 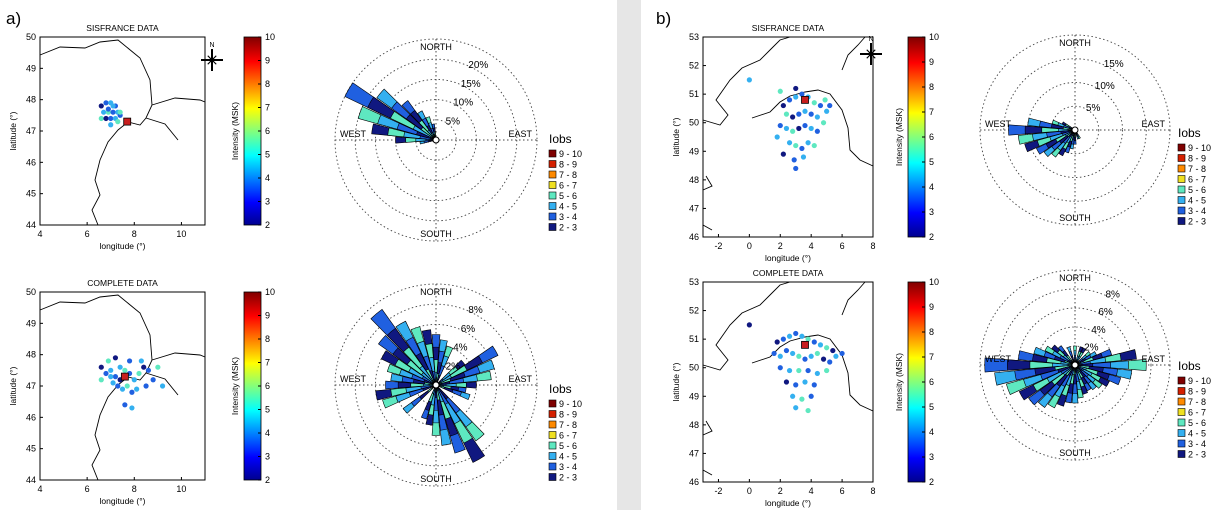 What do you see at coordinates (478, 65) in the screenshot?
I see `rose-radial-label: 20%` at bounding box center [478, 65].